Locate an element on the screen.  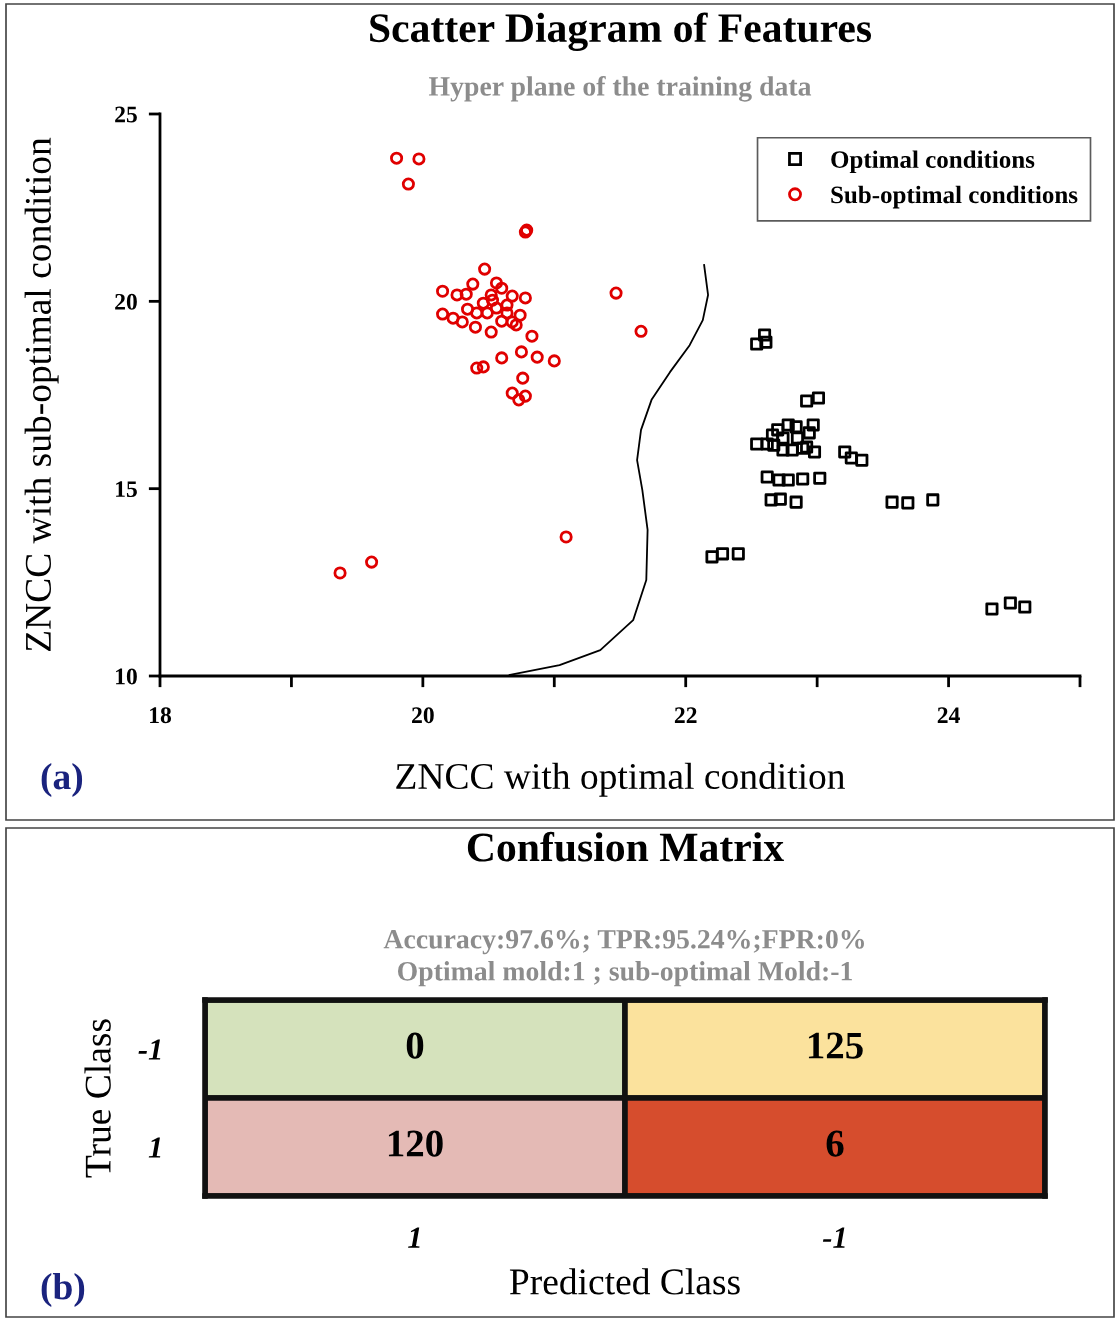
data-label: 120 is located at coordinates (415, 1143).